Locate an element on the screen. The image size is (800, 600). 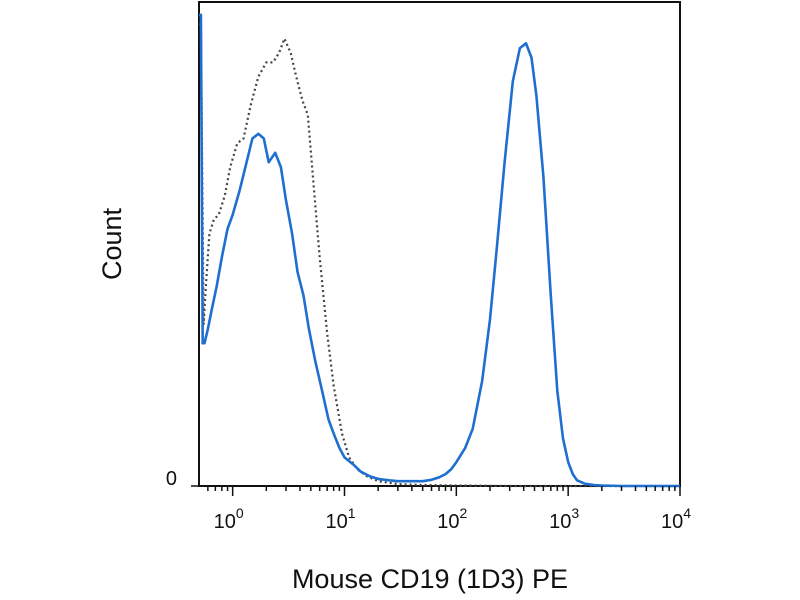
x-tick-exponent: 4 is located at coordinates (687, 513).